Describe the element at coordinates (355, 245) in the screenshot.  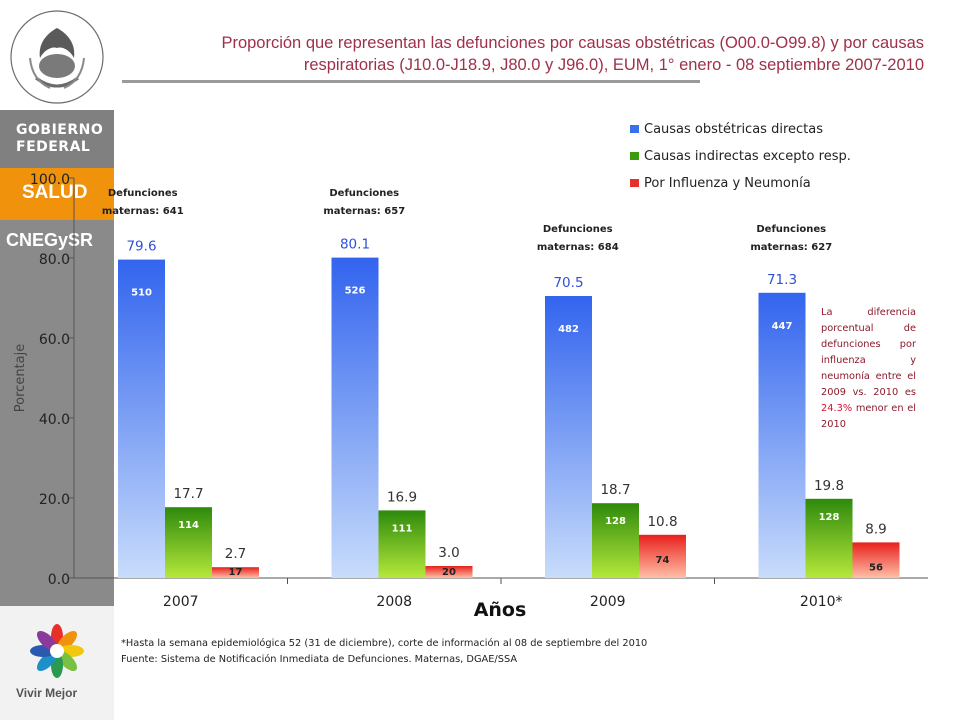
I see `data-label: 80.1` at that location.